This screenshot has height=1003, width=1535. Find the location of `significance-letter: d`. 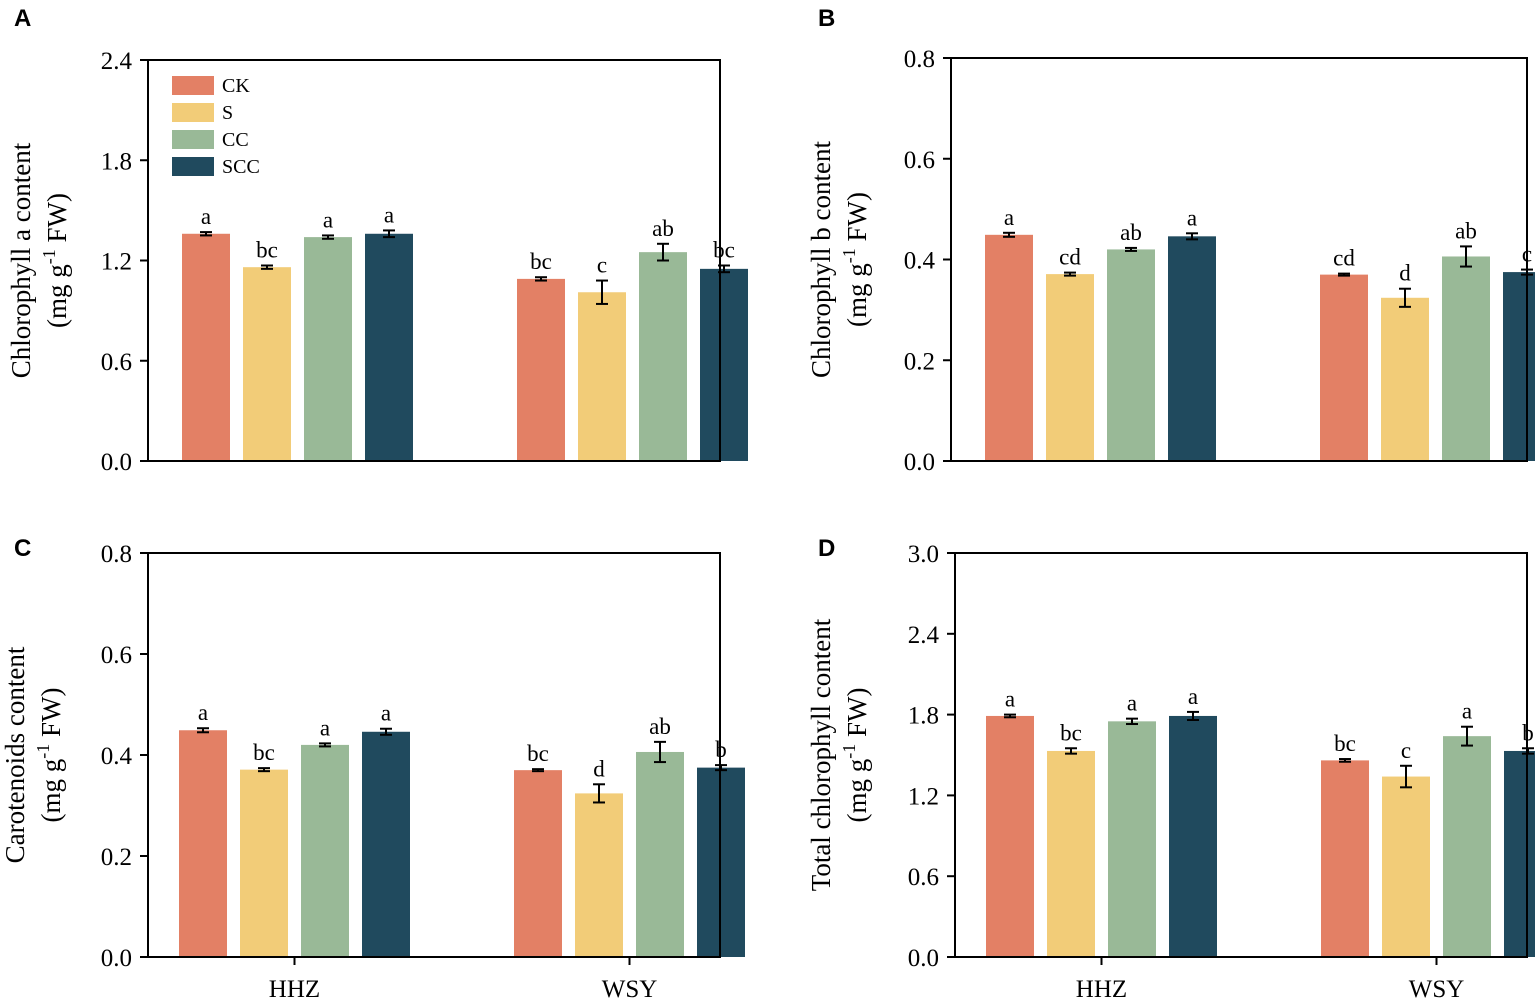

significance-letter: d is located at coordinates (1405, 273).